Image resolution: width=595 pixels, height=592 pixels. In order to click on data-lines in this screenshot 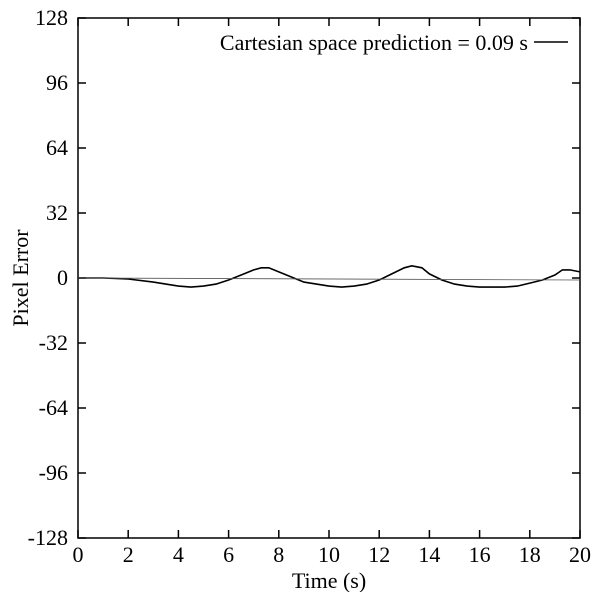, I will do `click(329, 276)`.